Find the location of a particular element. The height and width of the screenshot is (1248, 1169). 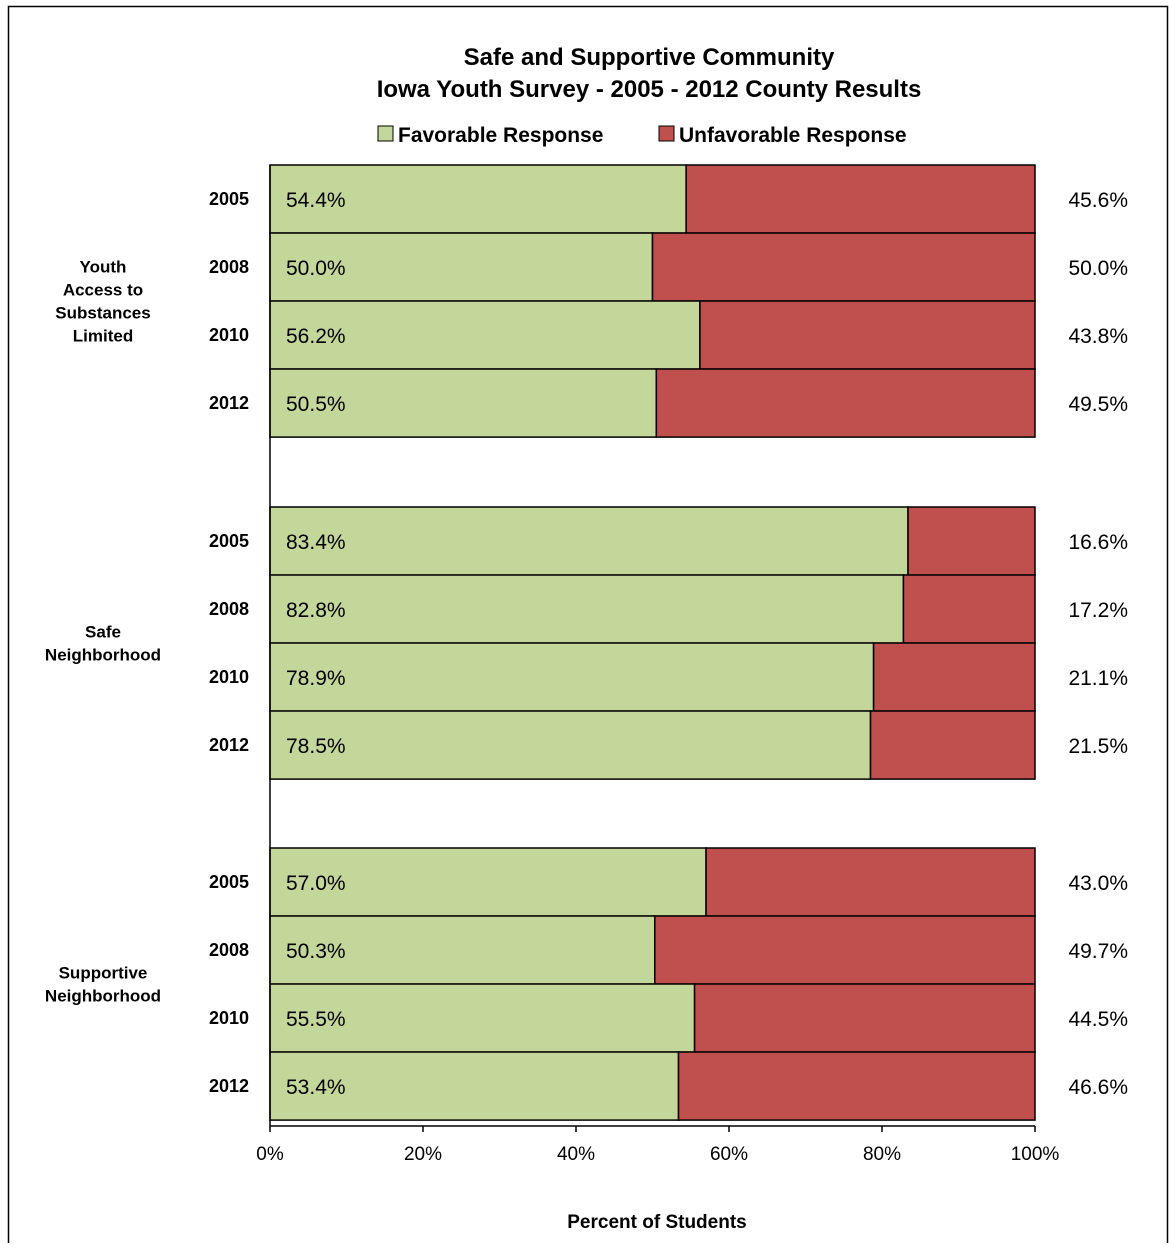

x-tick-label: 0% is located at coordinates (270, 1154).